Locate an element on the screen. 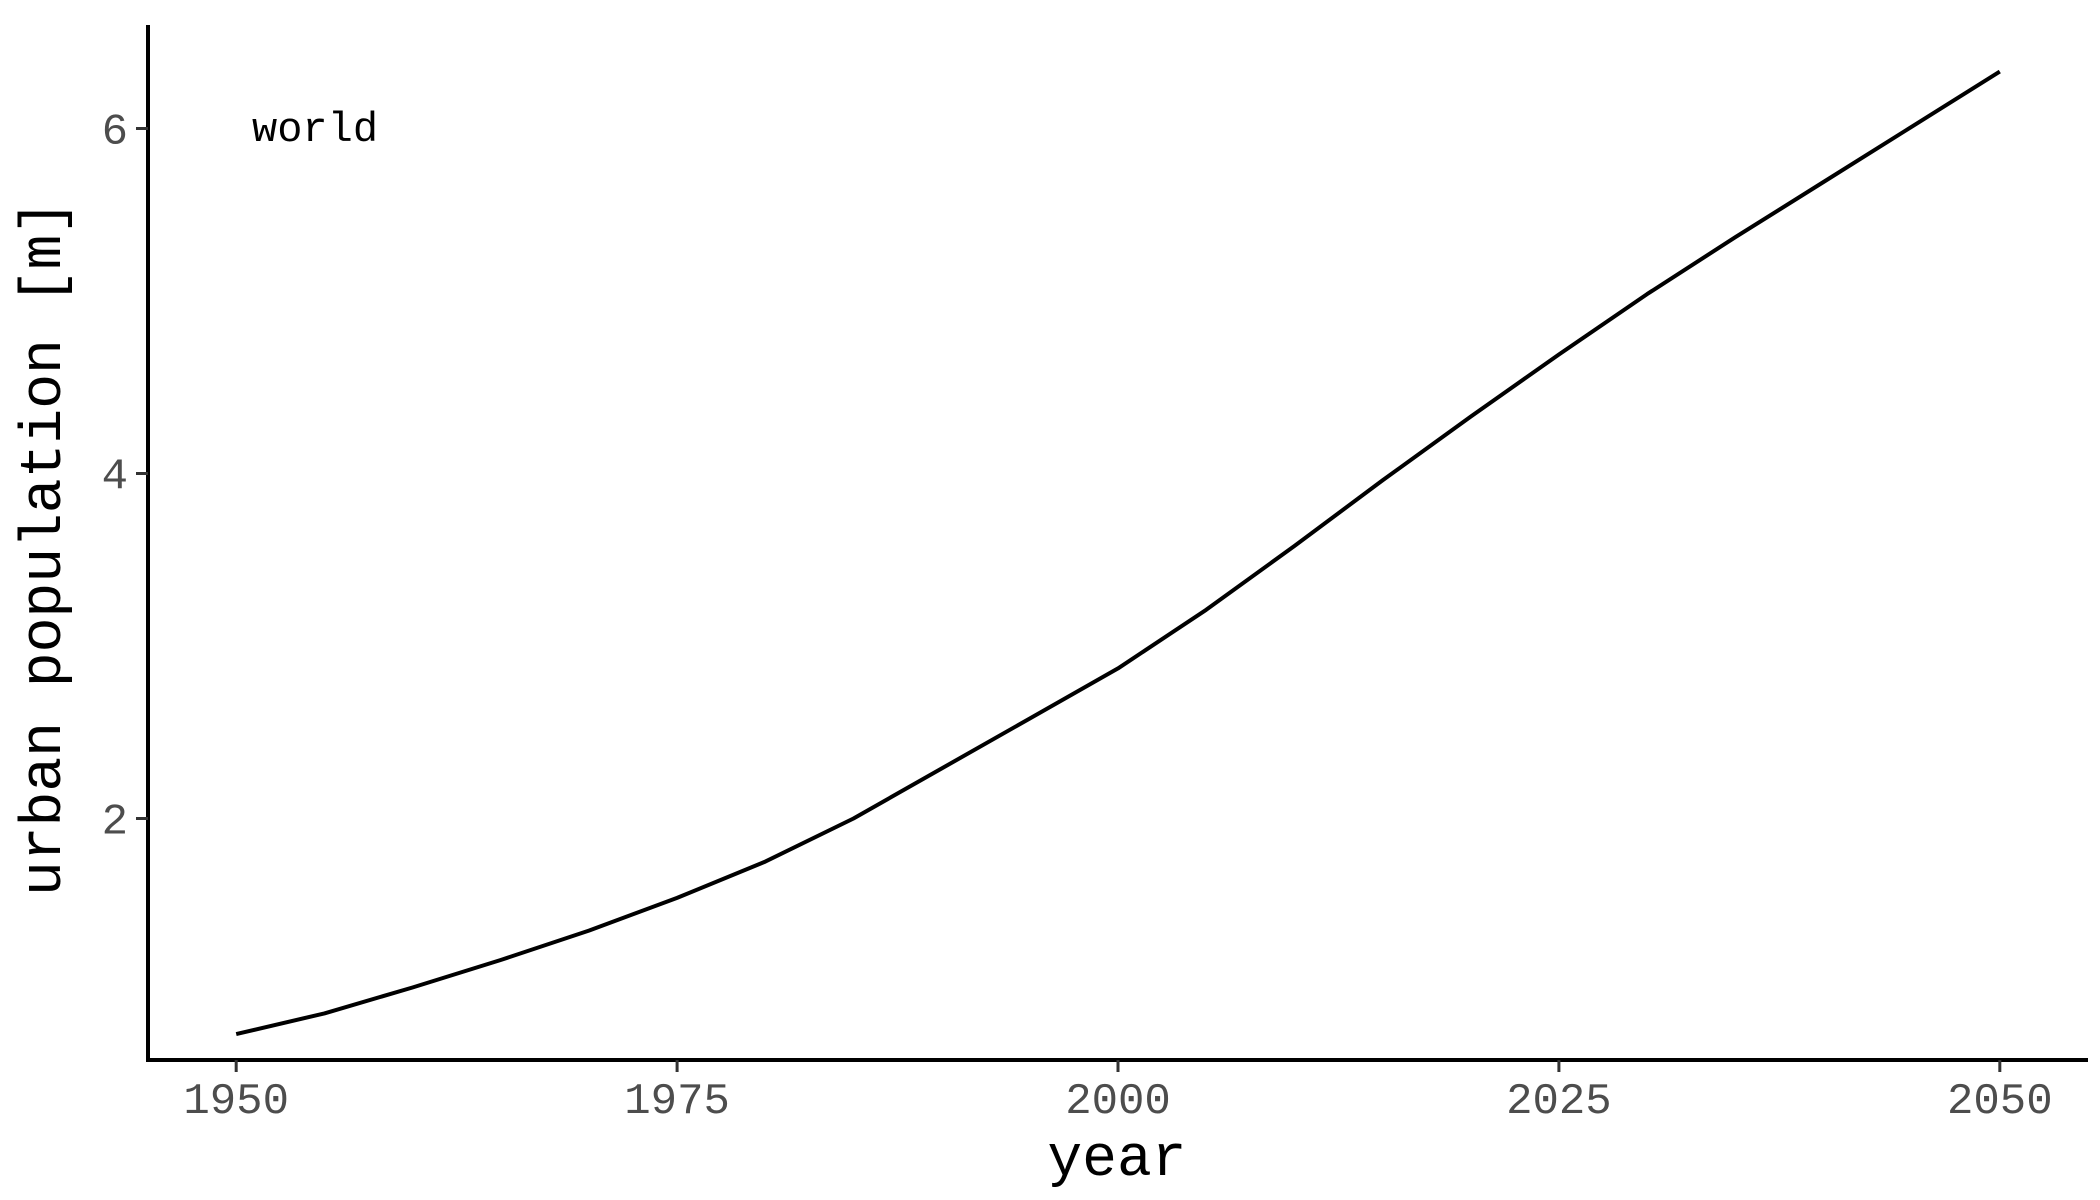  y-axis-ticks: 2 4 6 is located at coordinates (125, 478).